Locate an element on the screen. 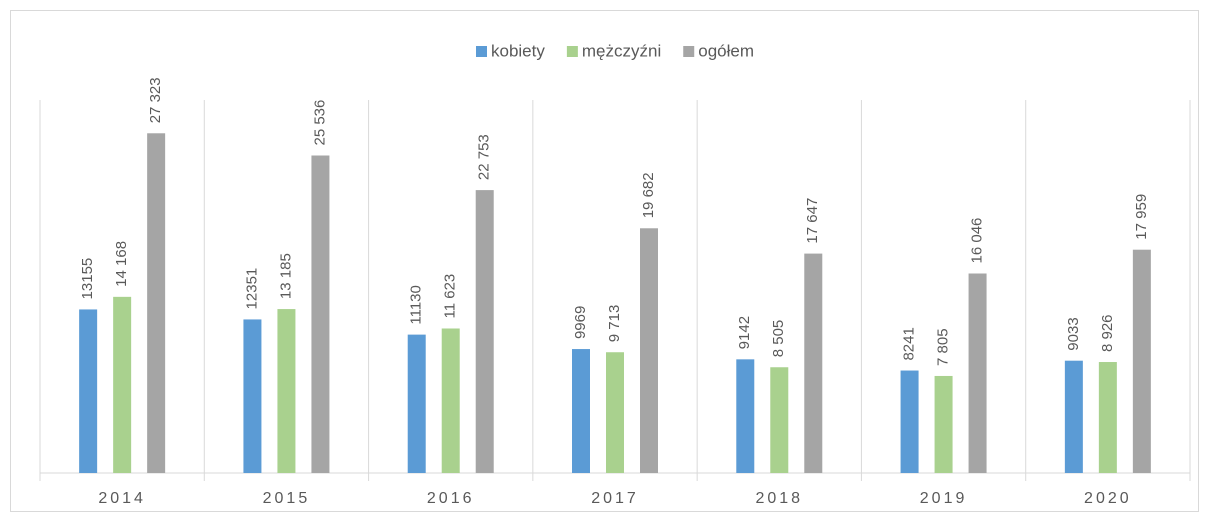 The image size is (1209, 527). x-tick-label: 2015 is located at coordinates (287, 498).